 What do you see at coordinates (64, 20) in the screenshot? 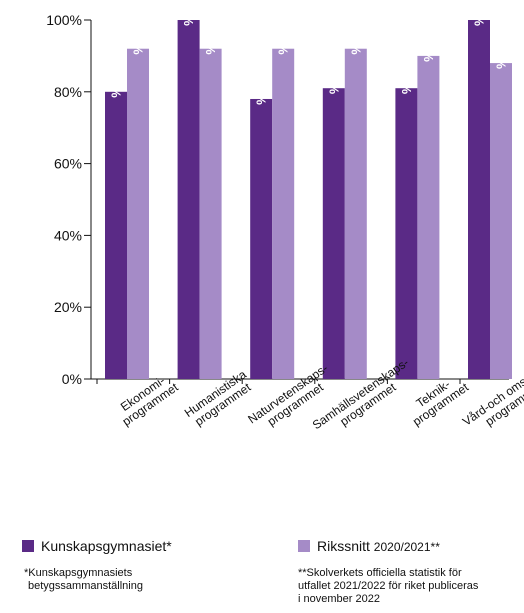
I see `y-tick-label: 100%` at bounding box center [64, 20].